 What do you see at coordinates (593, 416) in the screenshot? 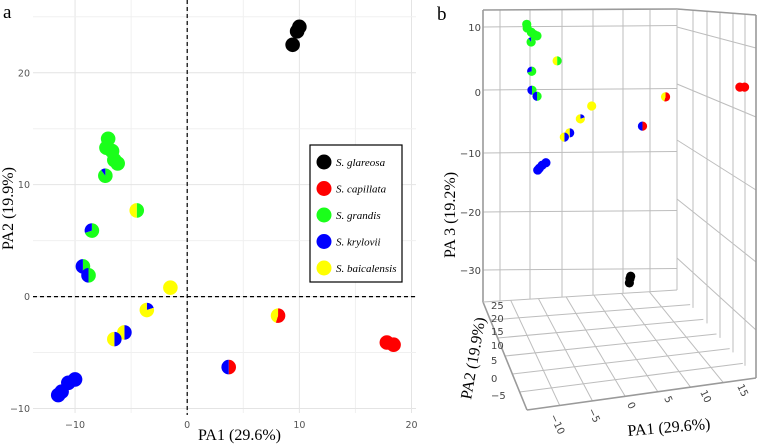
I see `x-tick-label: −5` at bounding box center [593, 416].